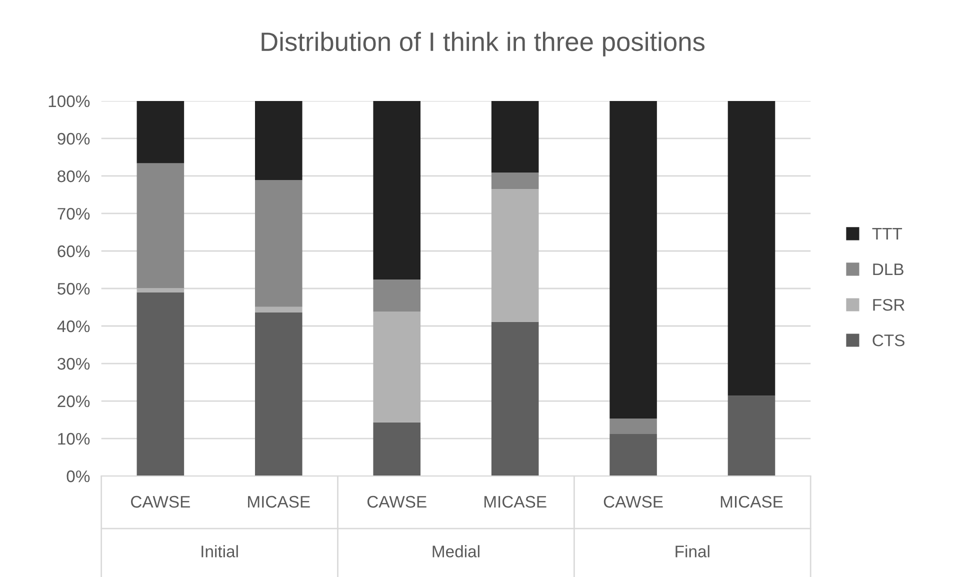 The image size is (965, 577). What do you see at coordinates (74, 251) in the screenshot?
I see `y-tick-label: 60%` at bounding box center [74, 251].